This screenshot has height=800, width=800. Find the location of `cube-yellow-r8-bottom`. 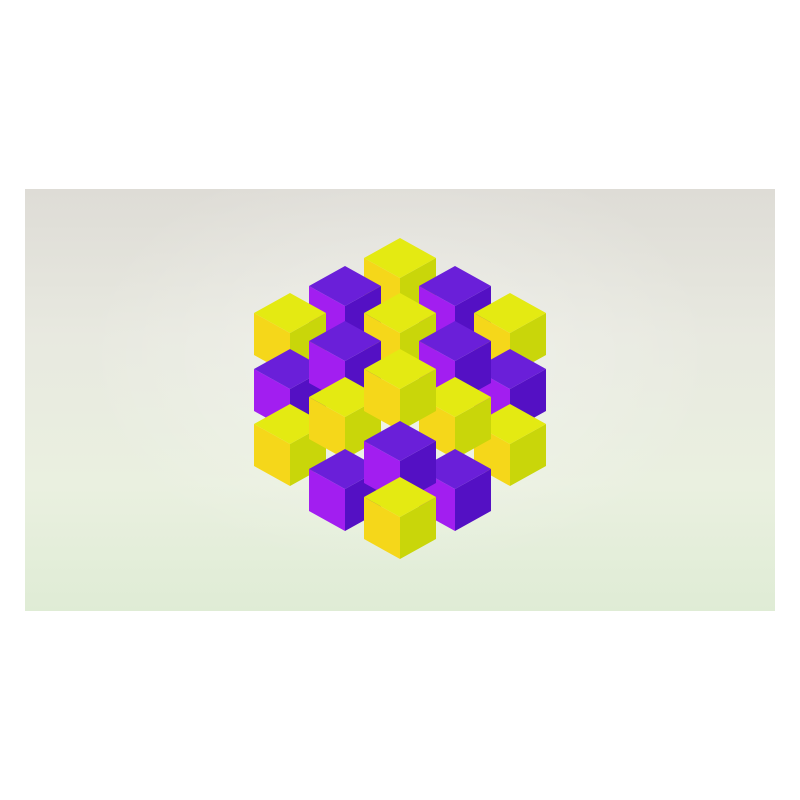

cube-yellow-r8-bottom is located at coordinates (400, 518).